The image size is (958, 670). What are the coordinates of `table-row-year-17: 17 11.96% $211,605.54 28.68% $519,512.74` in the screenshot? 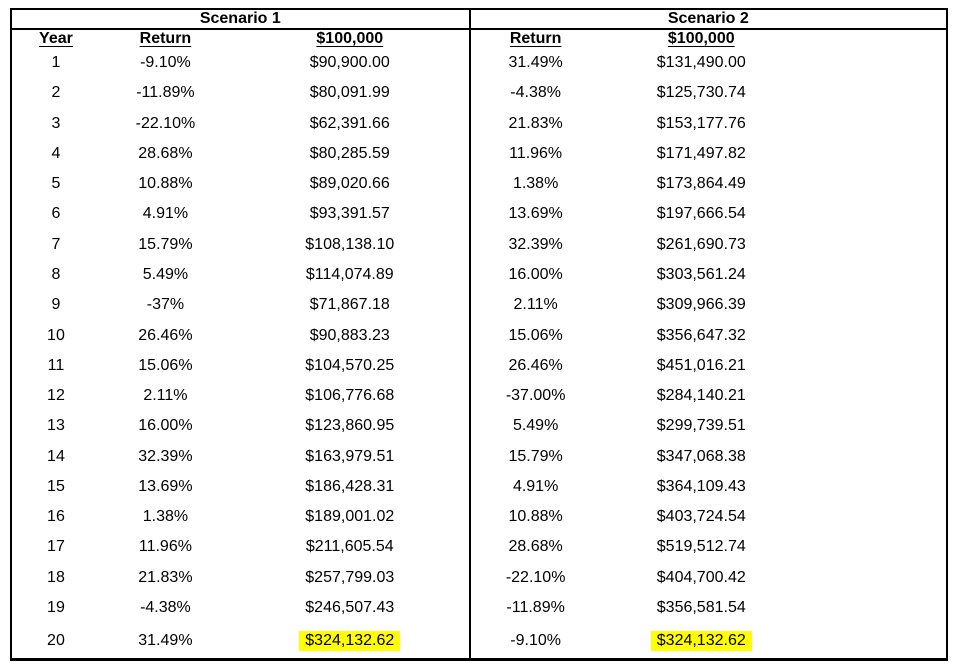 It's located at (479, 547).